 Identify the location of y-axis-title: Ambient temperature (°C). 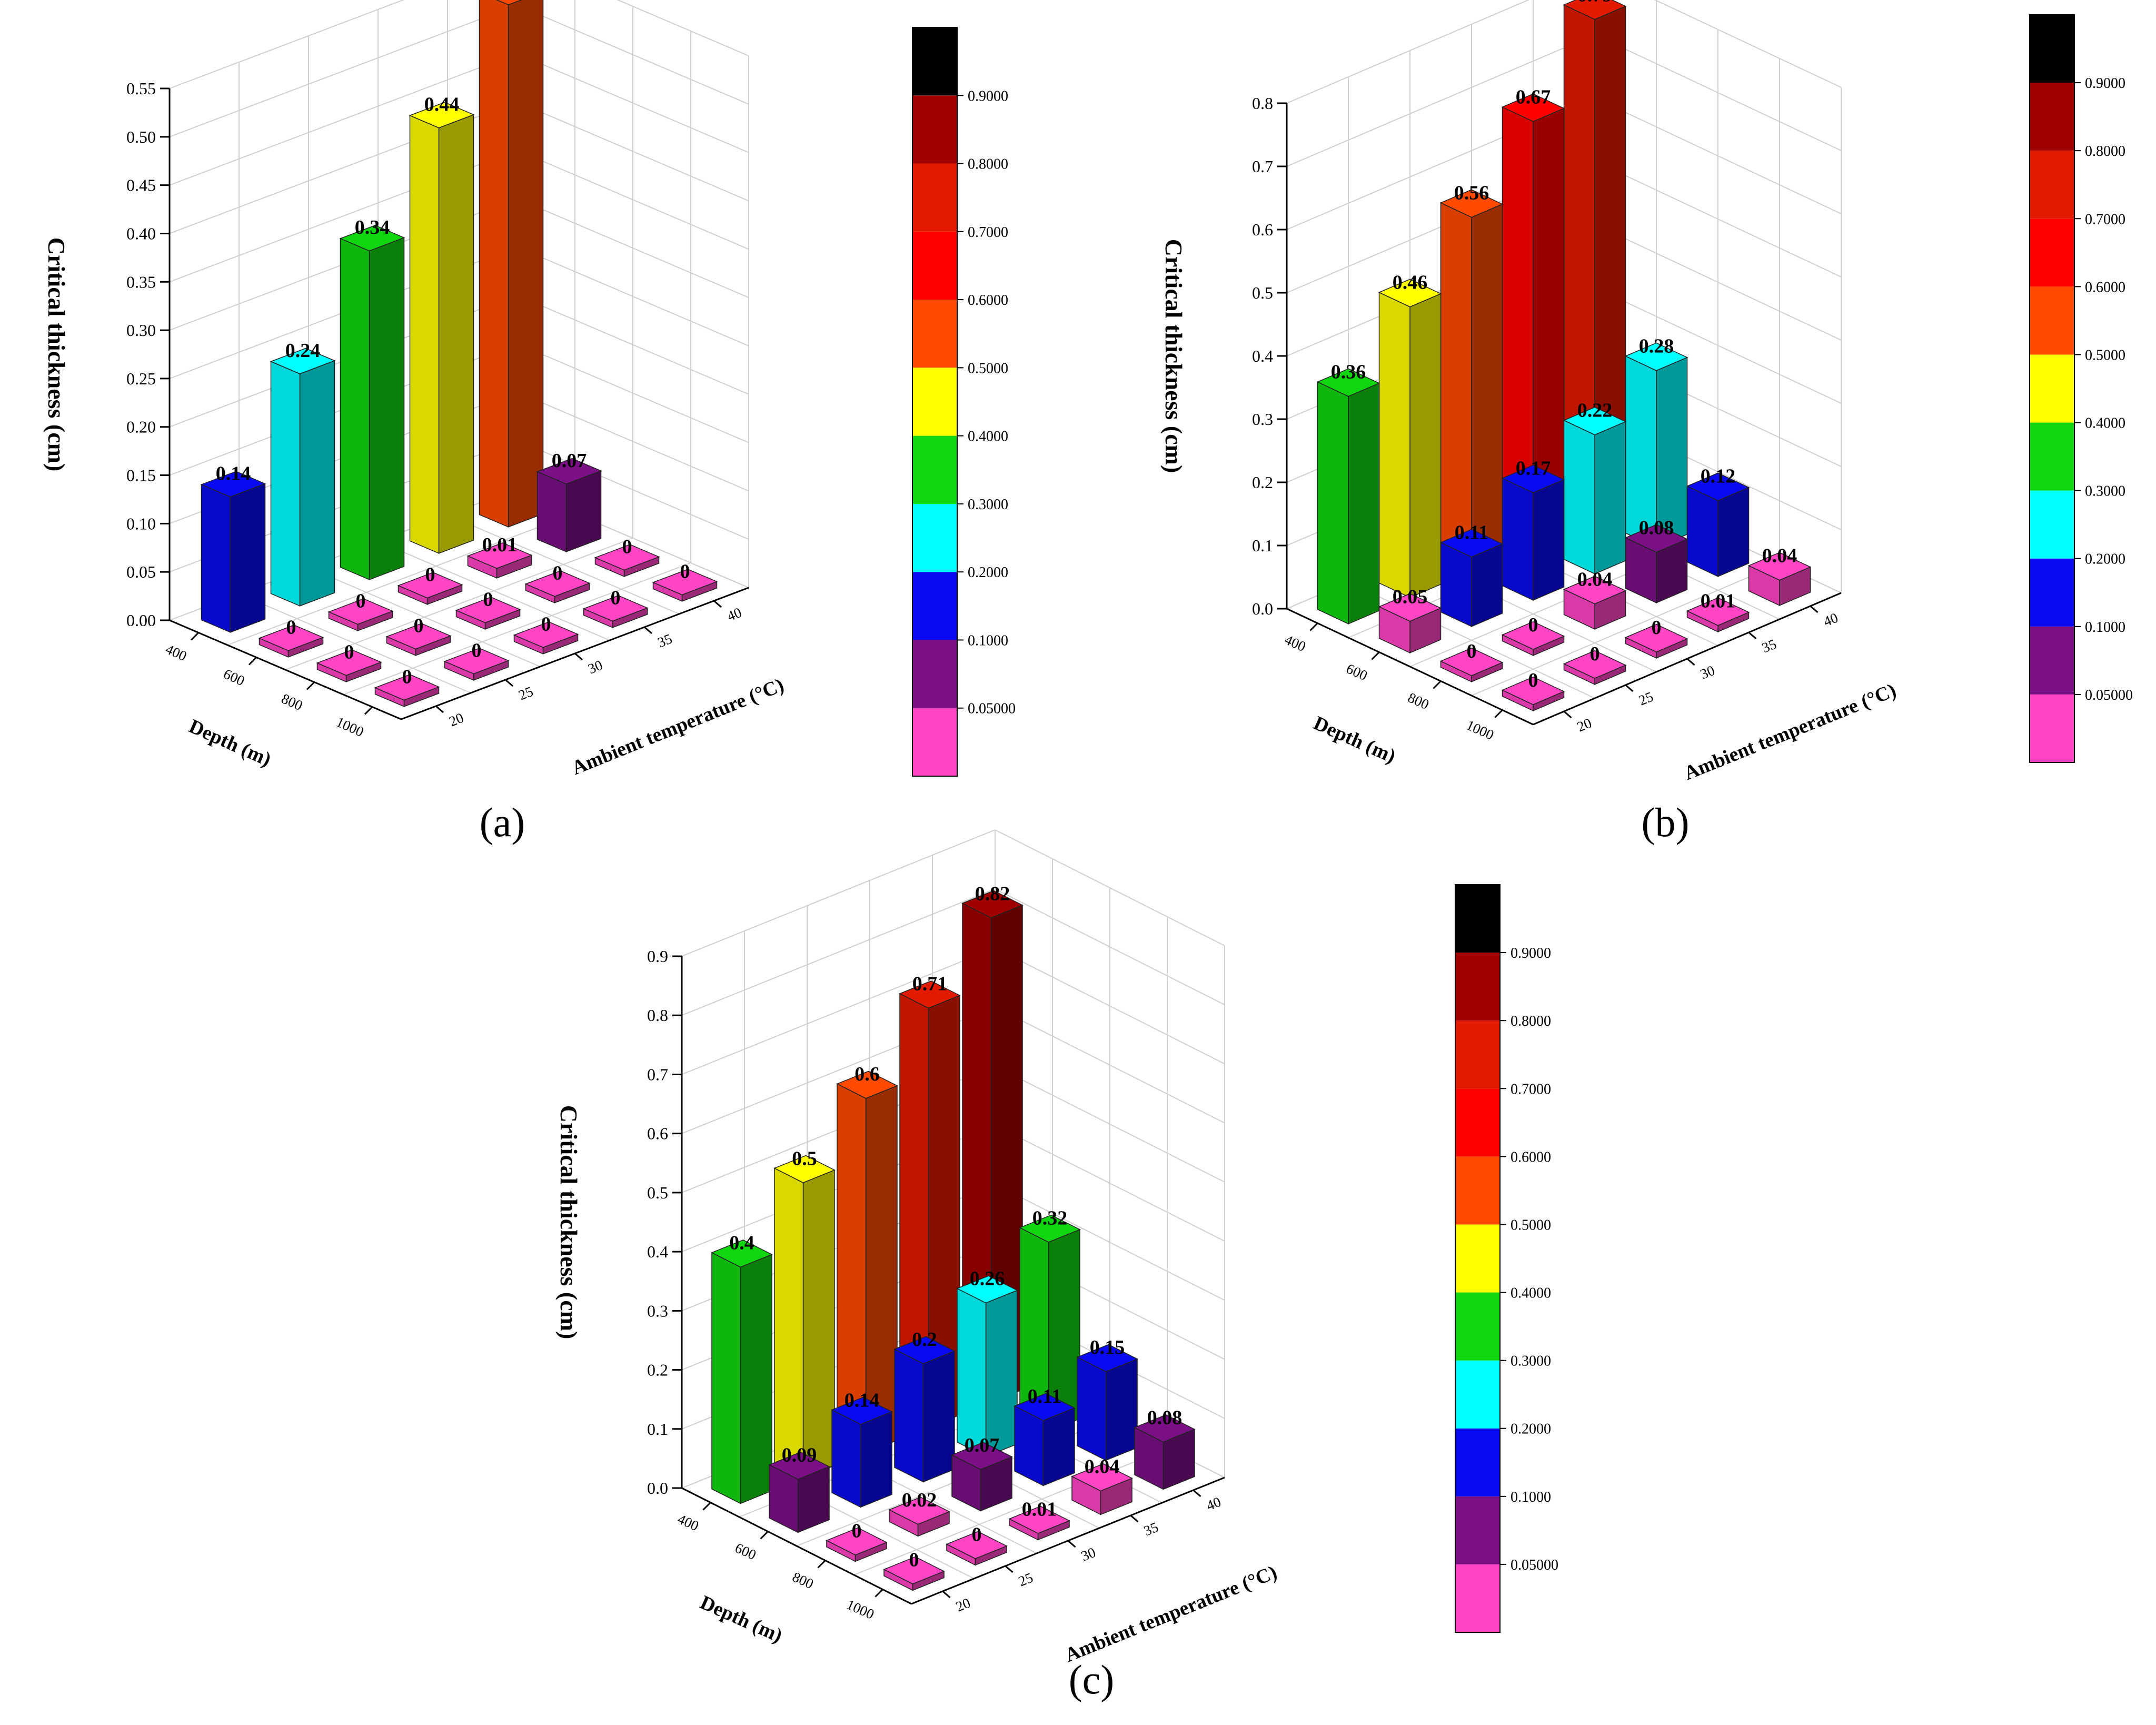
(678, 726).